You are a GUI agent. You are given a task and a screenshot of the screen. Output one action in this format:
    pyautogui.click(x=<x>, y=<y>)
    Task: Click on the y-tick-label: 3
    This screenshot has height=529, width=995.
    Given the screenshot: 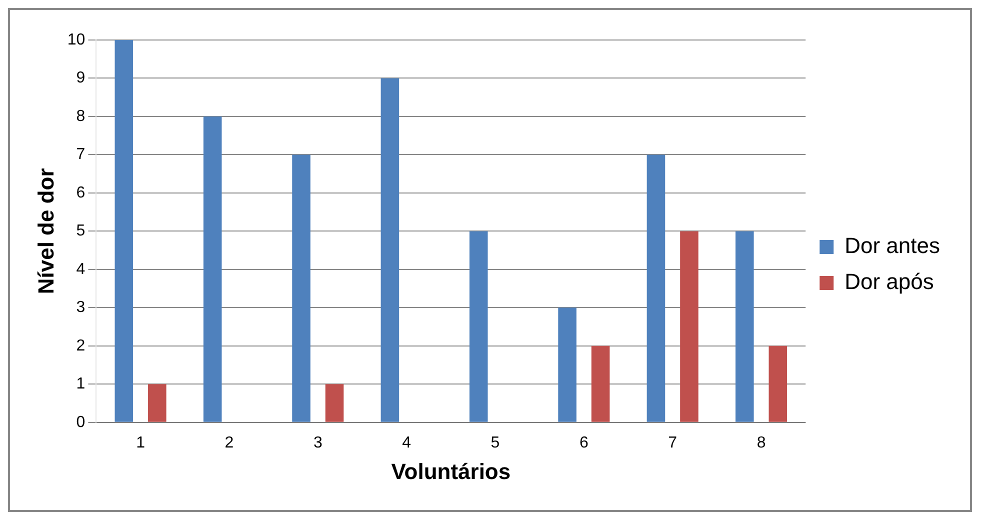 What is the action you would take?
    pyautogui.click(x=81, y=307)
    